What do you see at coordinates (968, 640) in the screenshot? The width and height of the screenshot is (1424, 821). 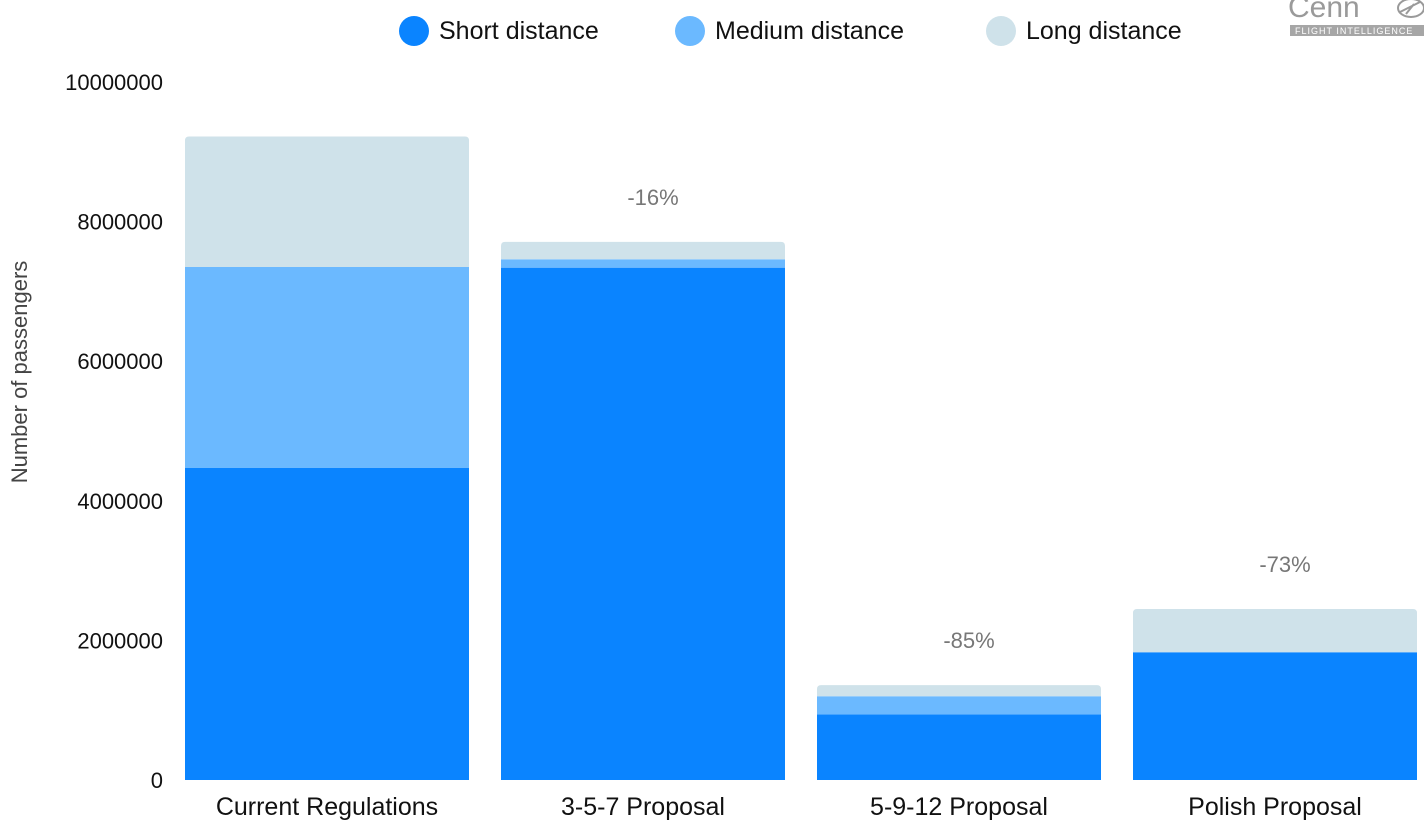 I see `bar-change-label: -85%` at bounding box center [968, 640].